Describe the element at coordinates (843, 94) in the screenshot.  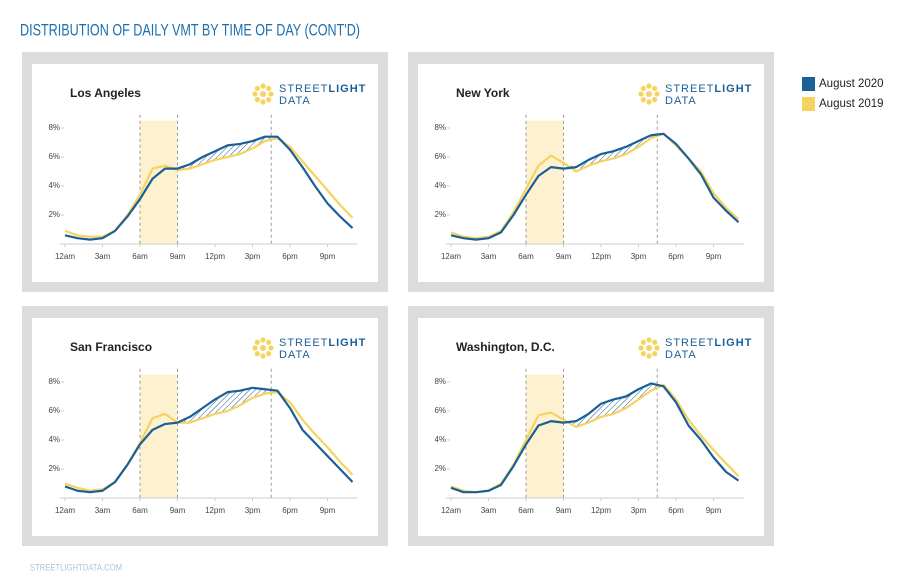
I see `legend: August 2020 August 2019` at that location.